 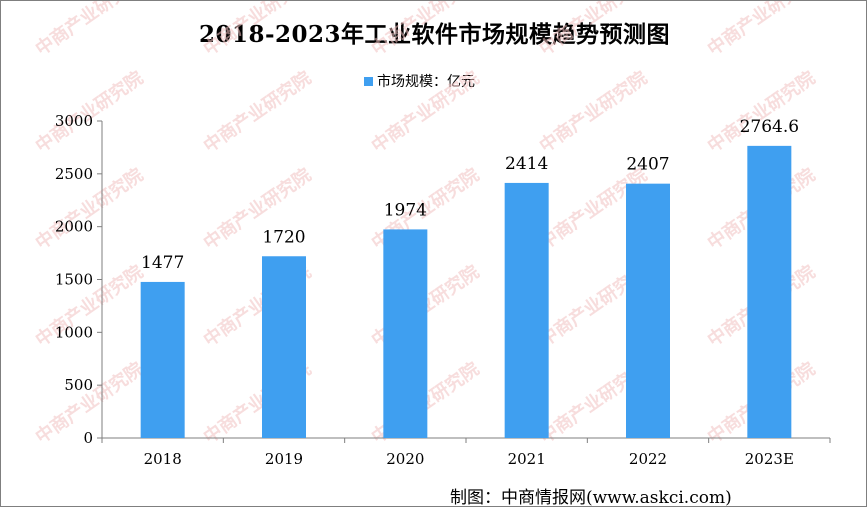 What do you see at coordinates (163, 459) in the screenshot?
I see `x-tick-label-2018: 2018` at bounding box center [163, 459].